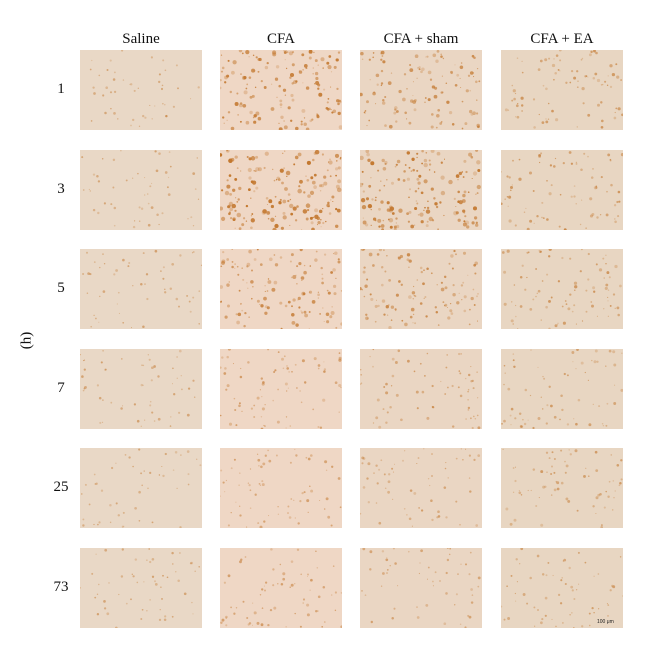 The height and width of the screenshot is (660, 654). I want to click on micrograph-cfa-sham-7h, so click(421, 389).